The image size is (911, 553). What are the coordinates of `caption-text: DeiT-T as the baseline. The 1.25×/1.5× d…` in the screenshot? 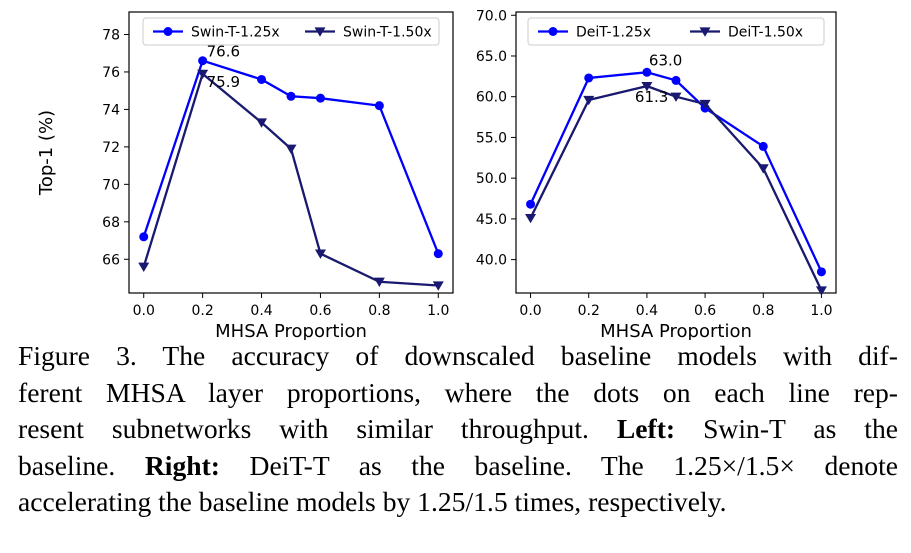 It's located at (558, 465).